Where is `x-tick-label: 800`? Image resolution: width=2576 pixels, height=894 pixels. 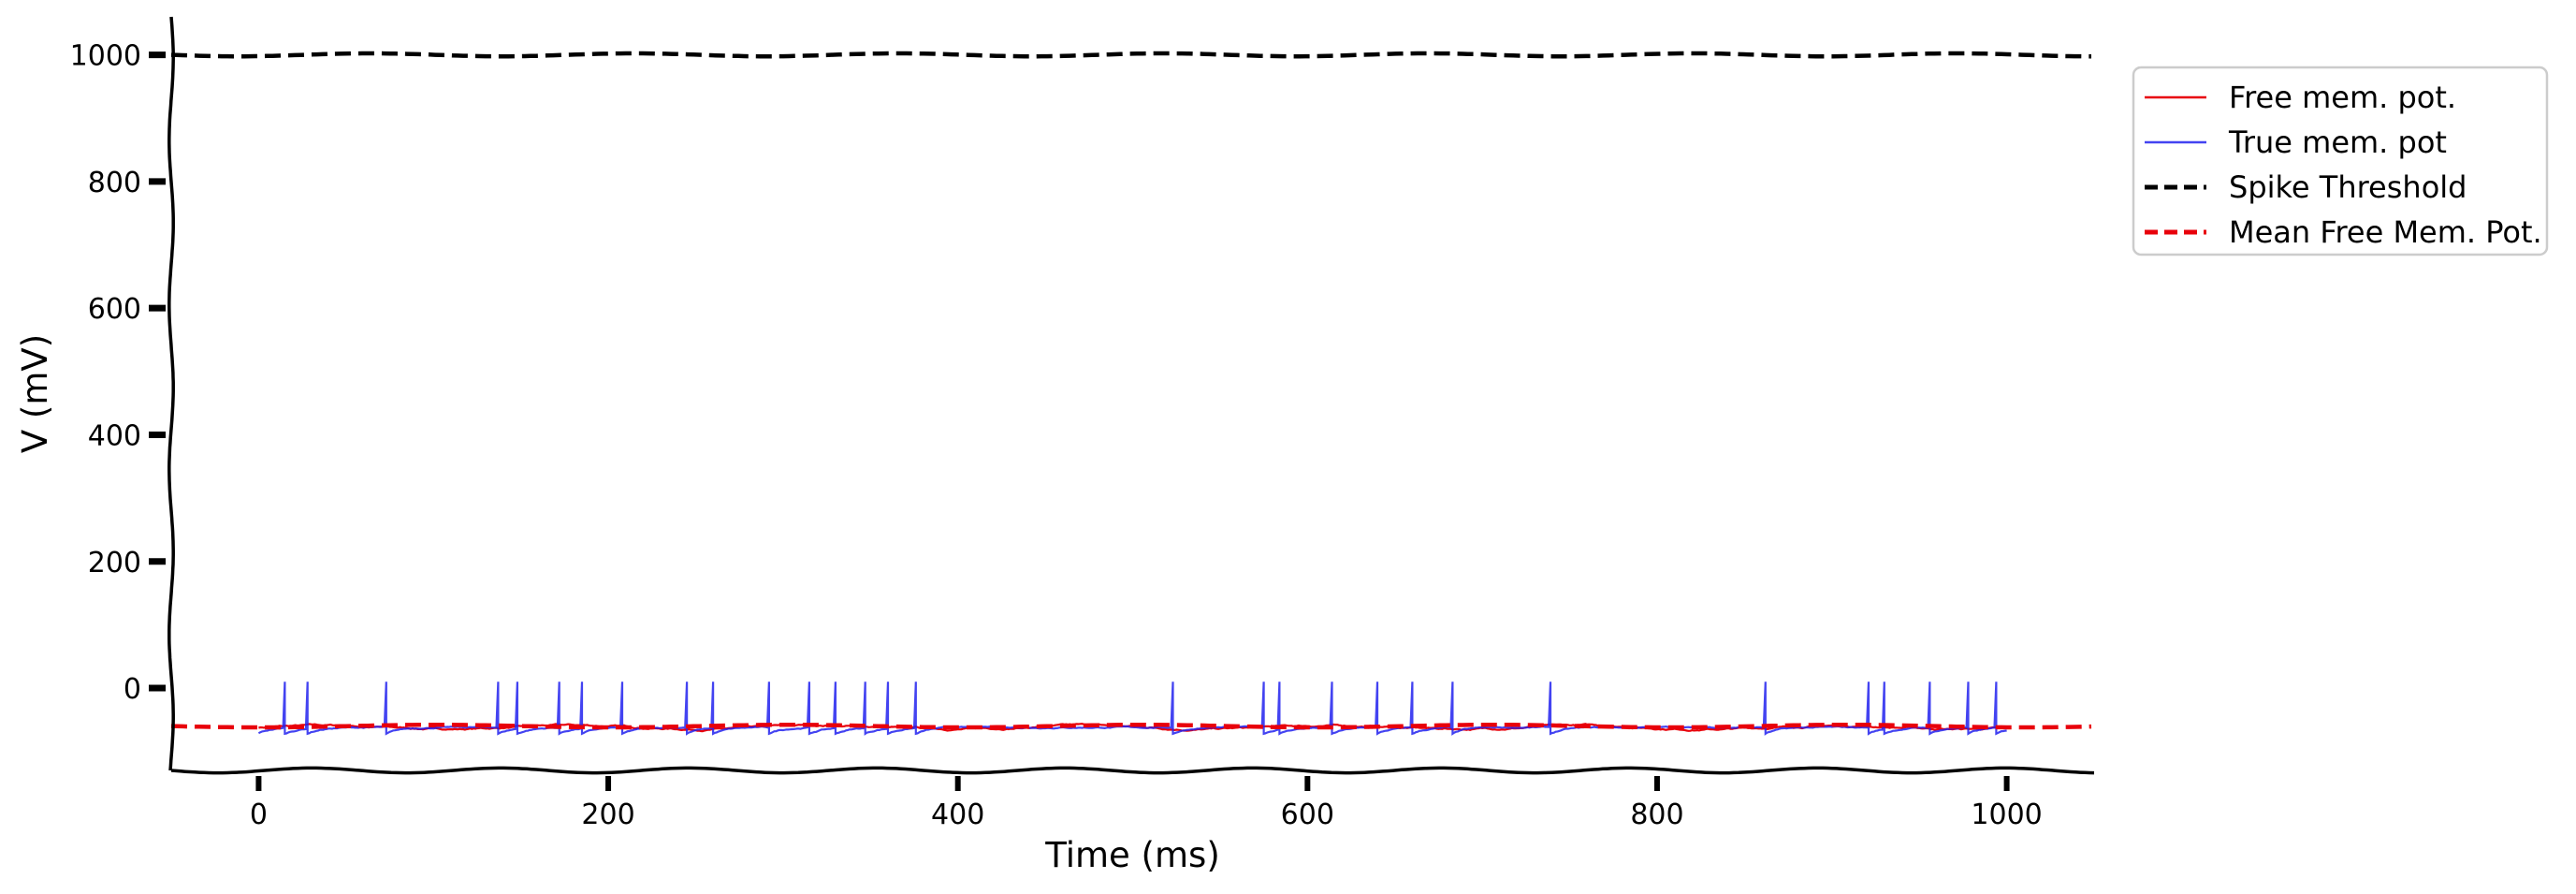 x-tick-label: 800 is located at coordinates (1656, 815).